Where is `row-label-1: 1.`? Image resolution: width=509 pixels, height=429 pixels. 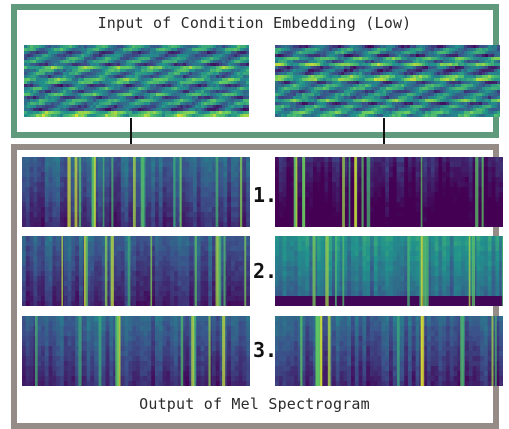
row-label-1: 1. is located at coordinates (265, 195).